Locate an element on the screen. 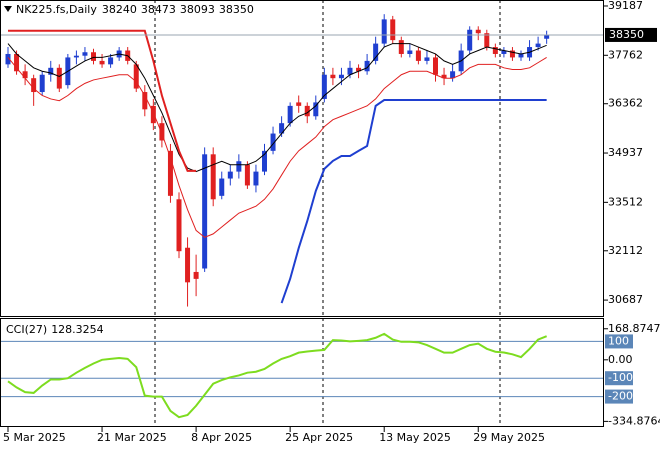 The image size is (660, 450). y-tick-label: 30687 is located at coordinates (625, 299).